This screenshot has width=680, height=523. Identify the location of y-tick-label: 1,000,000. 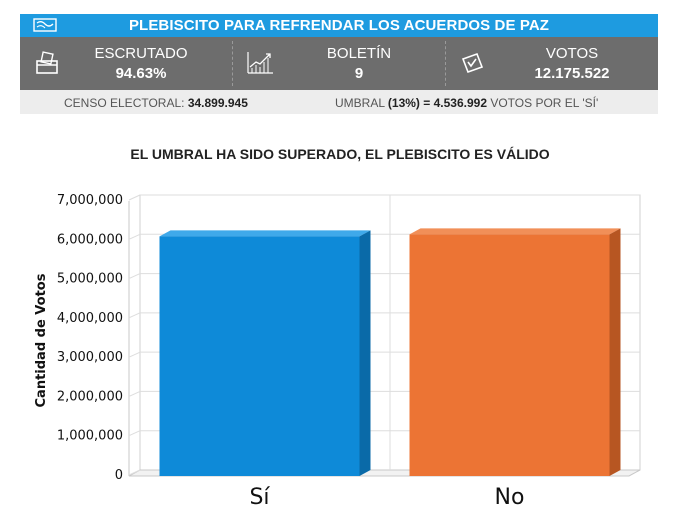
(90, 436).